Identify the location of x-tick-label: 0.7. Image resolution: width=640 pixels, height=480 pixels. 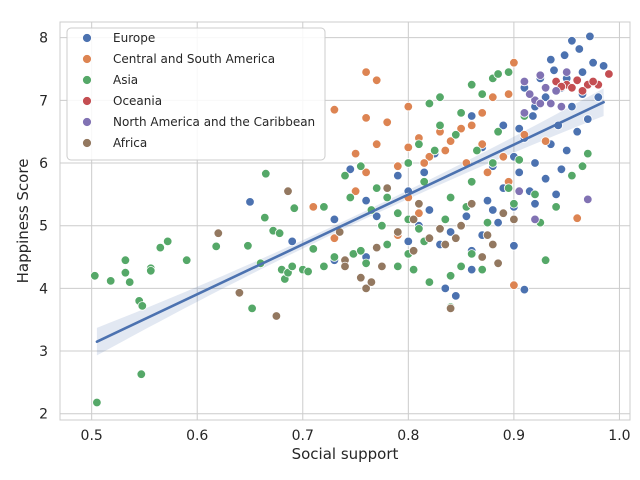
(303, 436).